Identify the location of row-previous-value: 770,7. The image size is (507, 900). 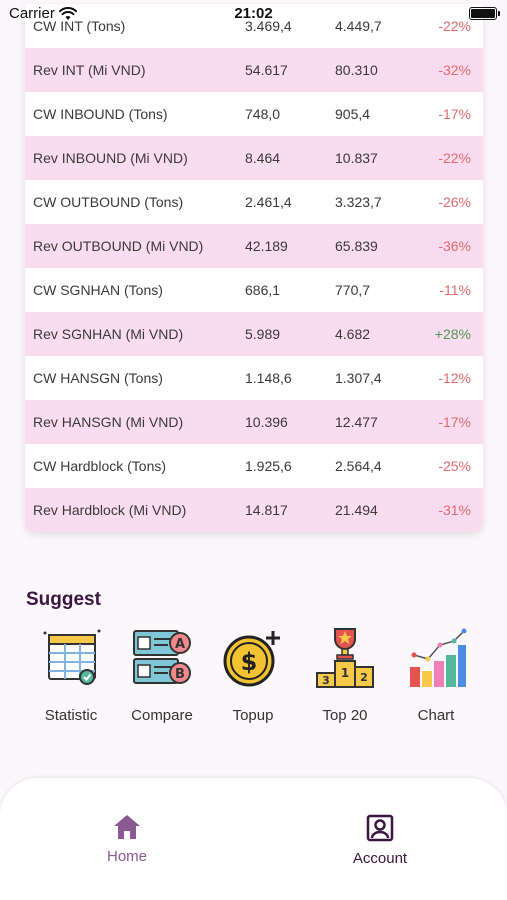
(353, 290).